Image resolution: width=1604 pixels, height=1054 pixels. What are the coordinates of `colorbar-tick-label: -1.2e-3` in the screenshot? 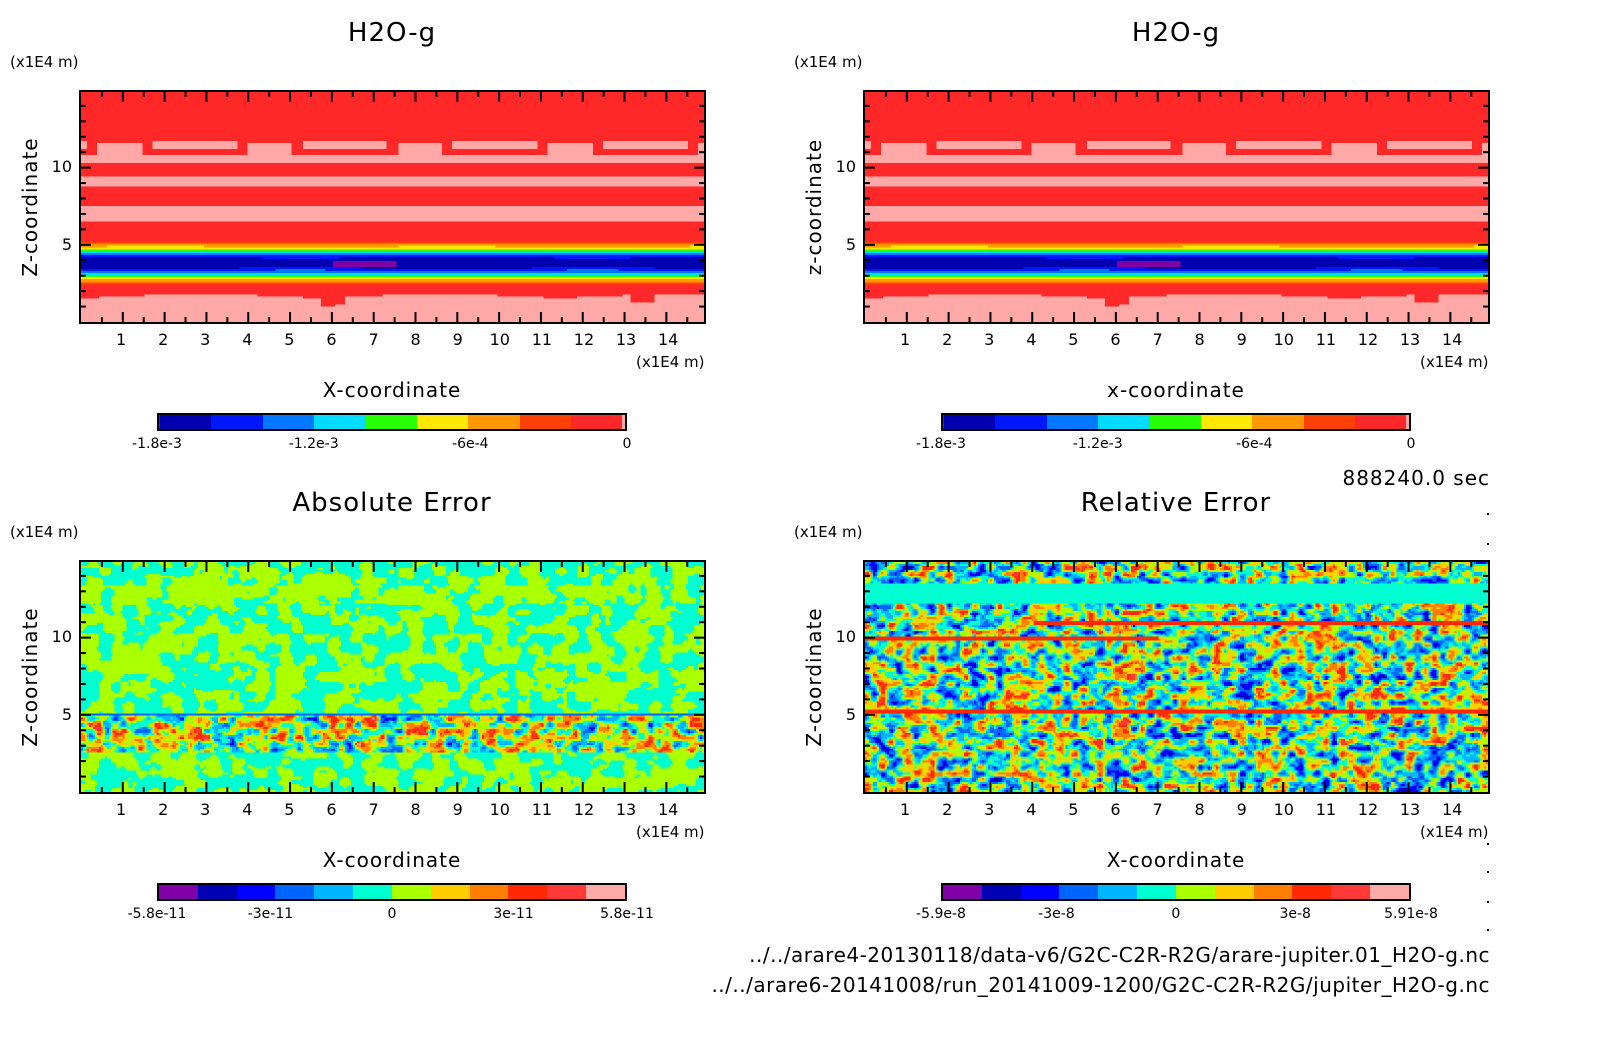 It's located at (313, 444).